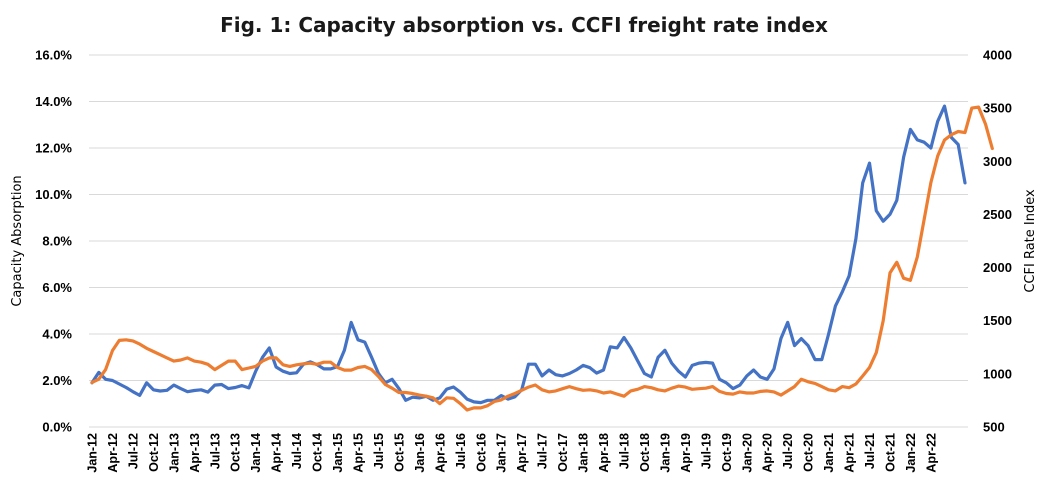 The height and width of the screenshot is (498, 1049). Describe the element at coordinates (440, 453) in the screenshot. I see `x-tick-label: Apr-16` at that location.